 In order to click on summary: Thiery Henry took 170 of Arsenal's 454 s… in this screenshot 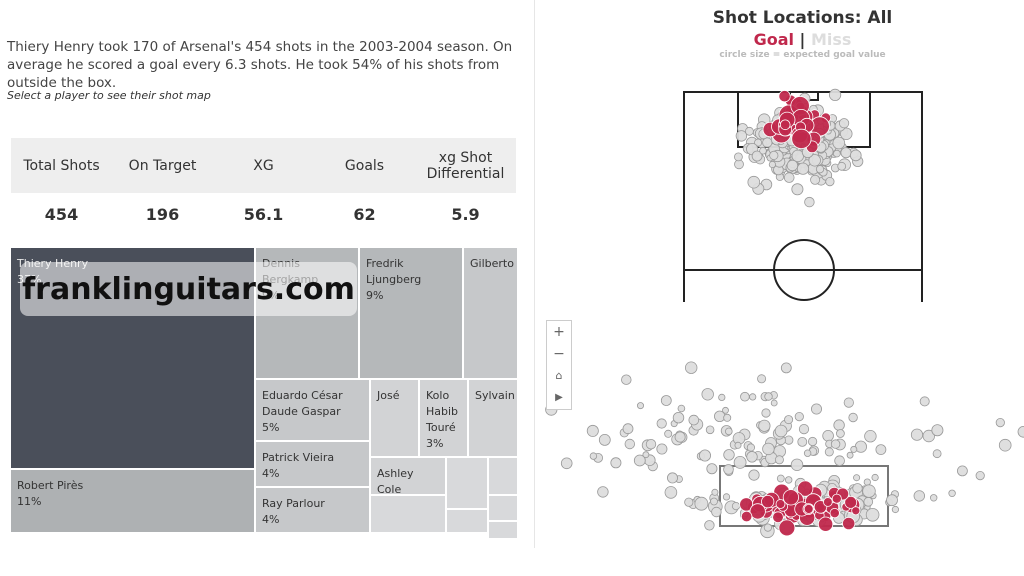, I will do `click(260, 65)`.